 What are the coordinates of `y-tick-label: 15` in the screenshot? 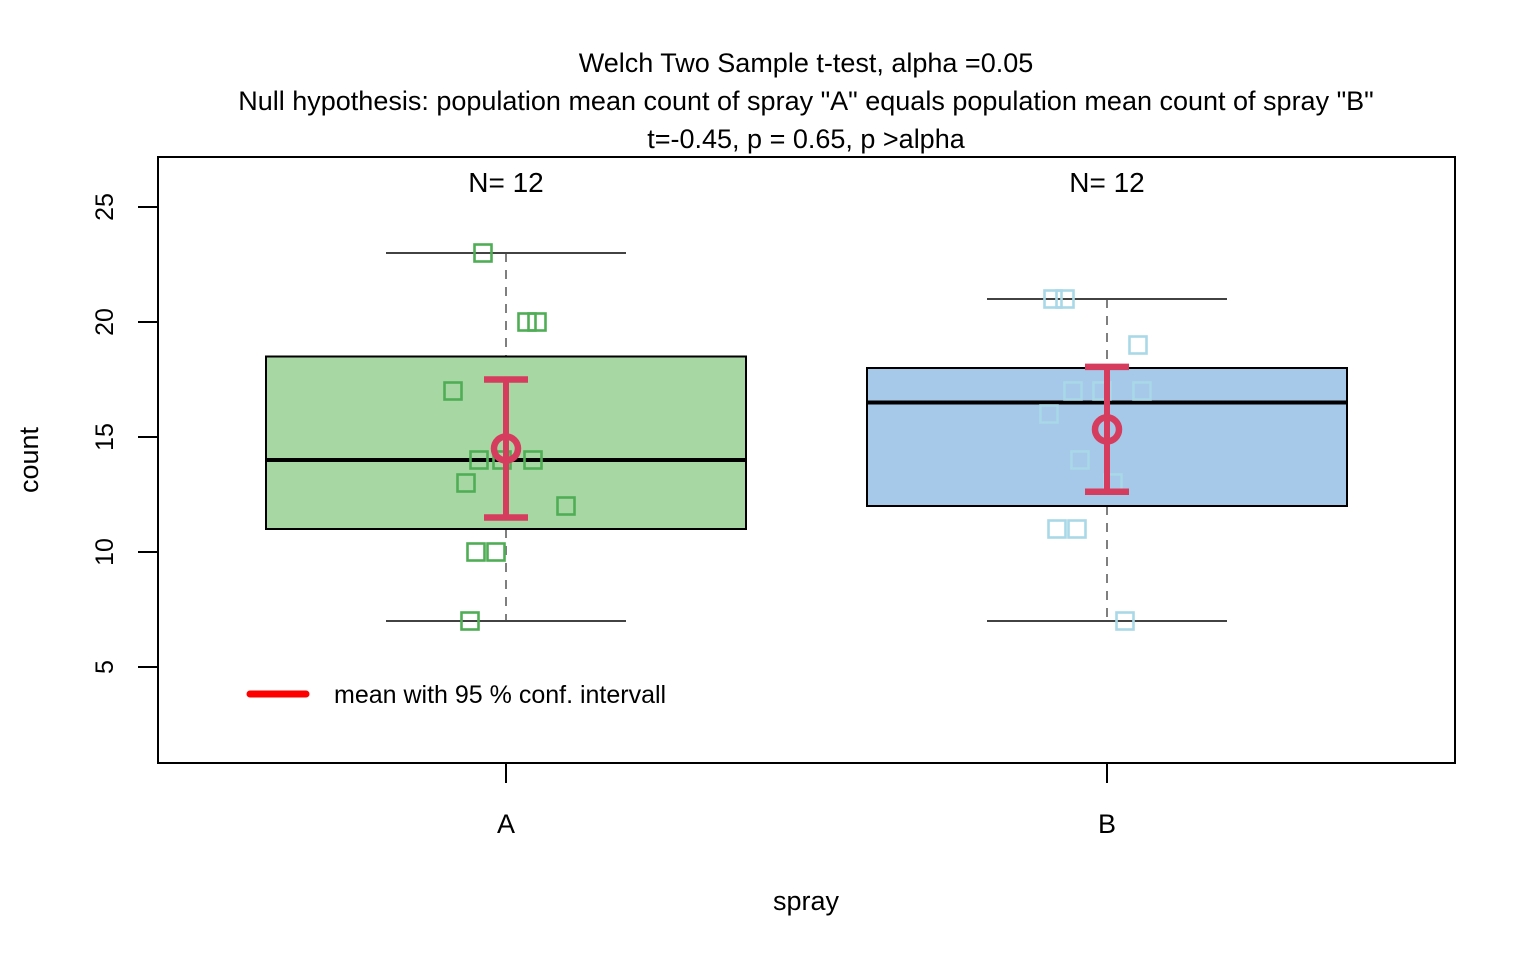 It's located at (105, 437).